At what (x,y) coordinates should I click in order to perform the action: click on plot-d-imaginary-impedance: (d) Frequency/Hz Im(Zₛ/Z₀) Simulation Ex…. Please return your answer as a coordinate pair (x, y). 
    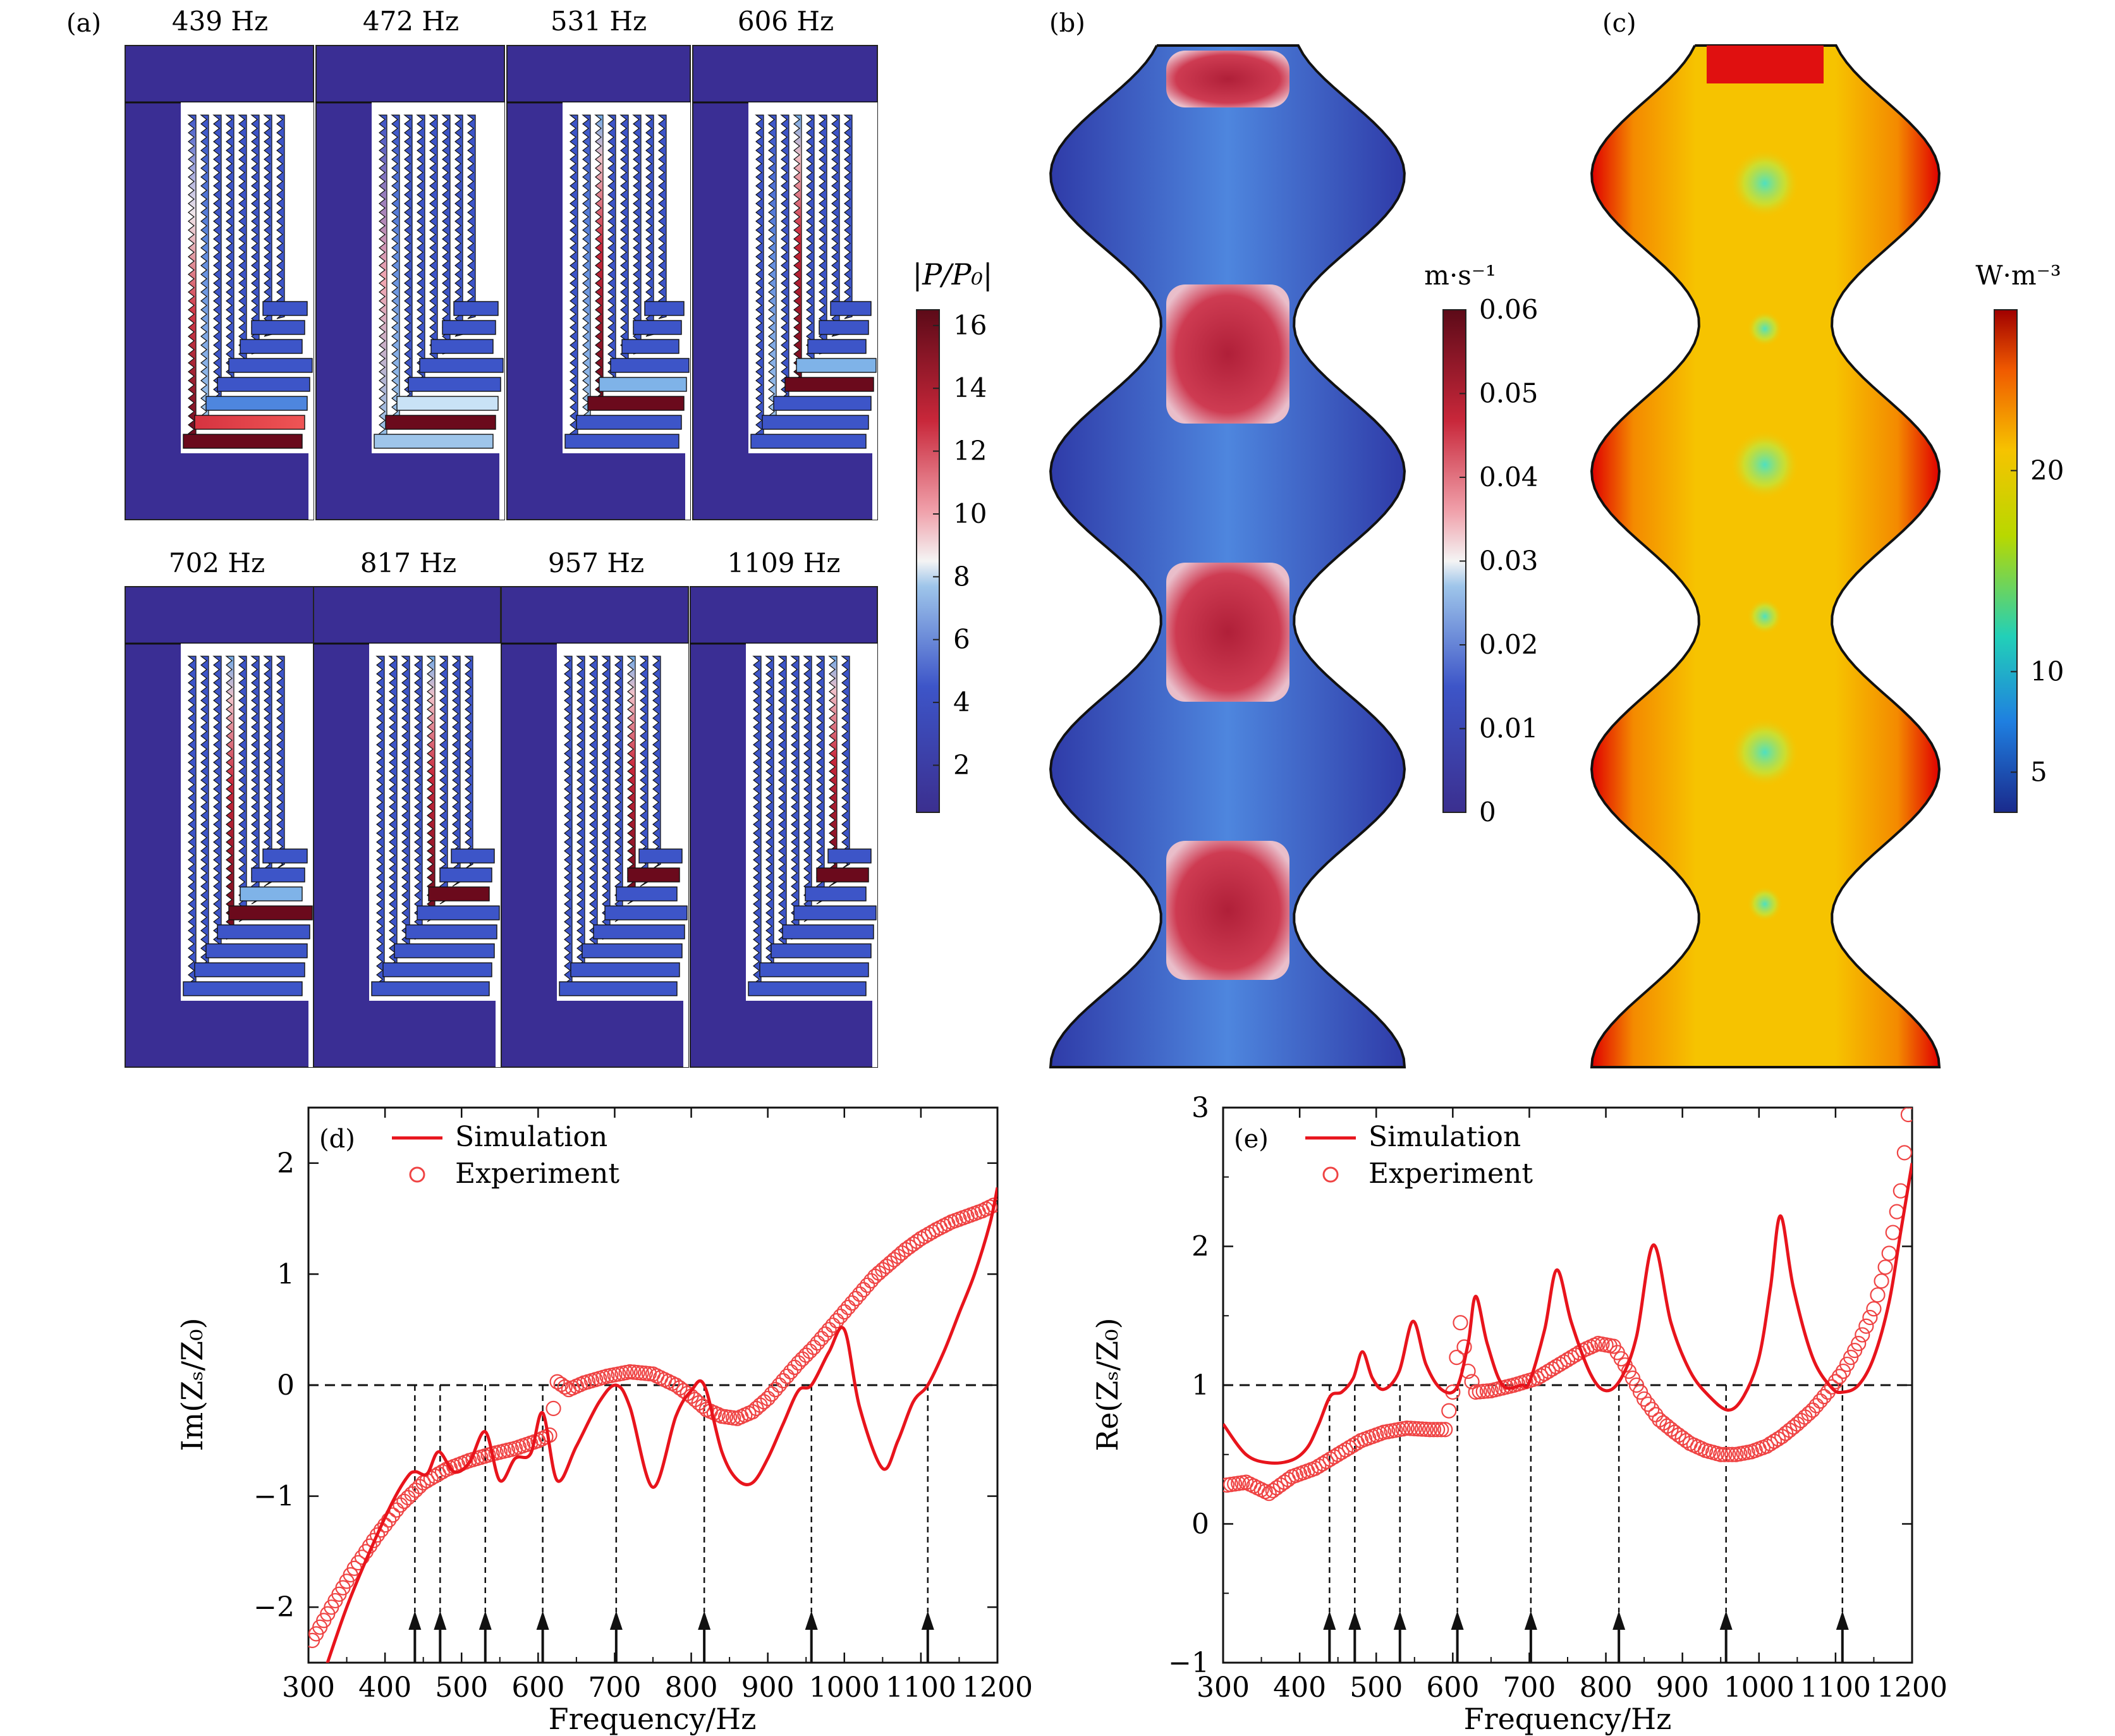
    Looking at the image, I should click on (604, 1421).